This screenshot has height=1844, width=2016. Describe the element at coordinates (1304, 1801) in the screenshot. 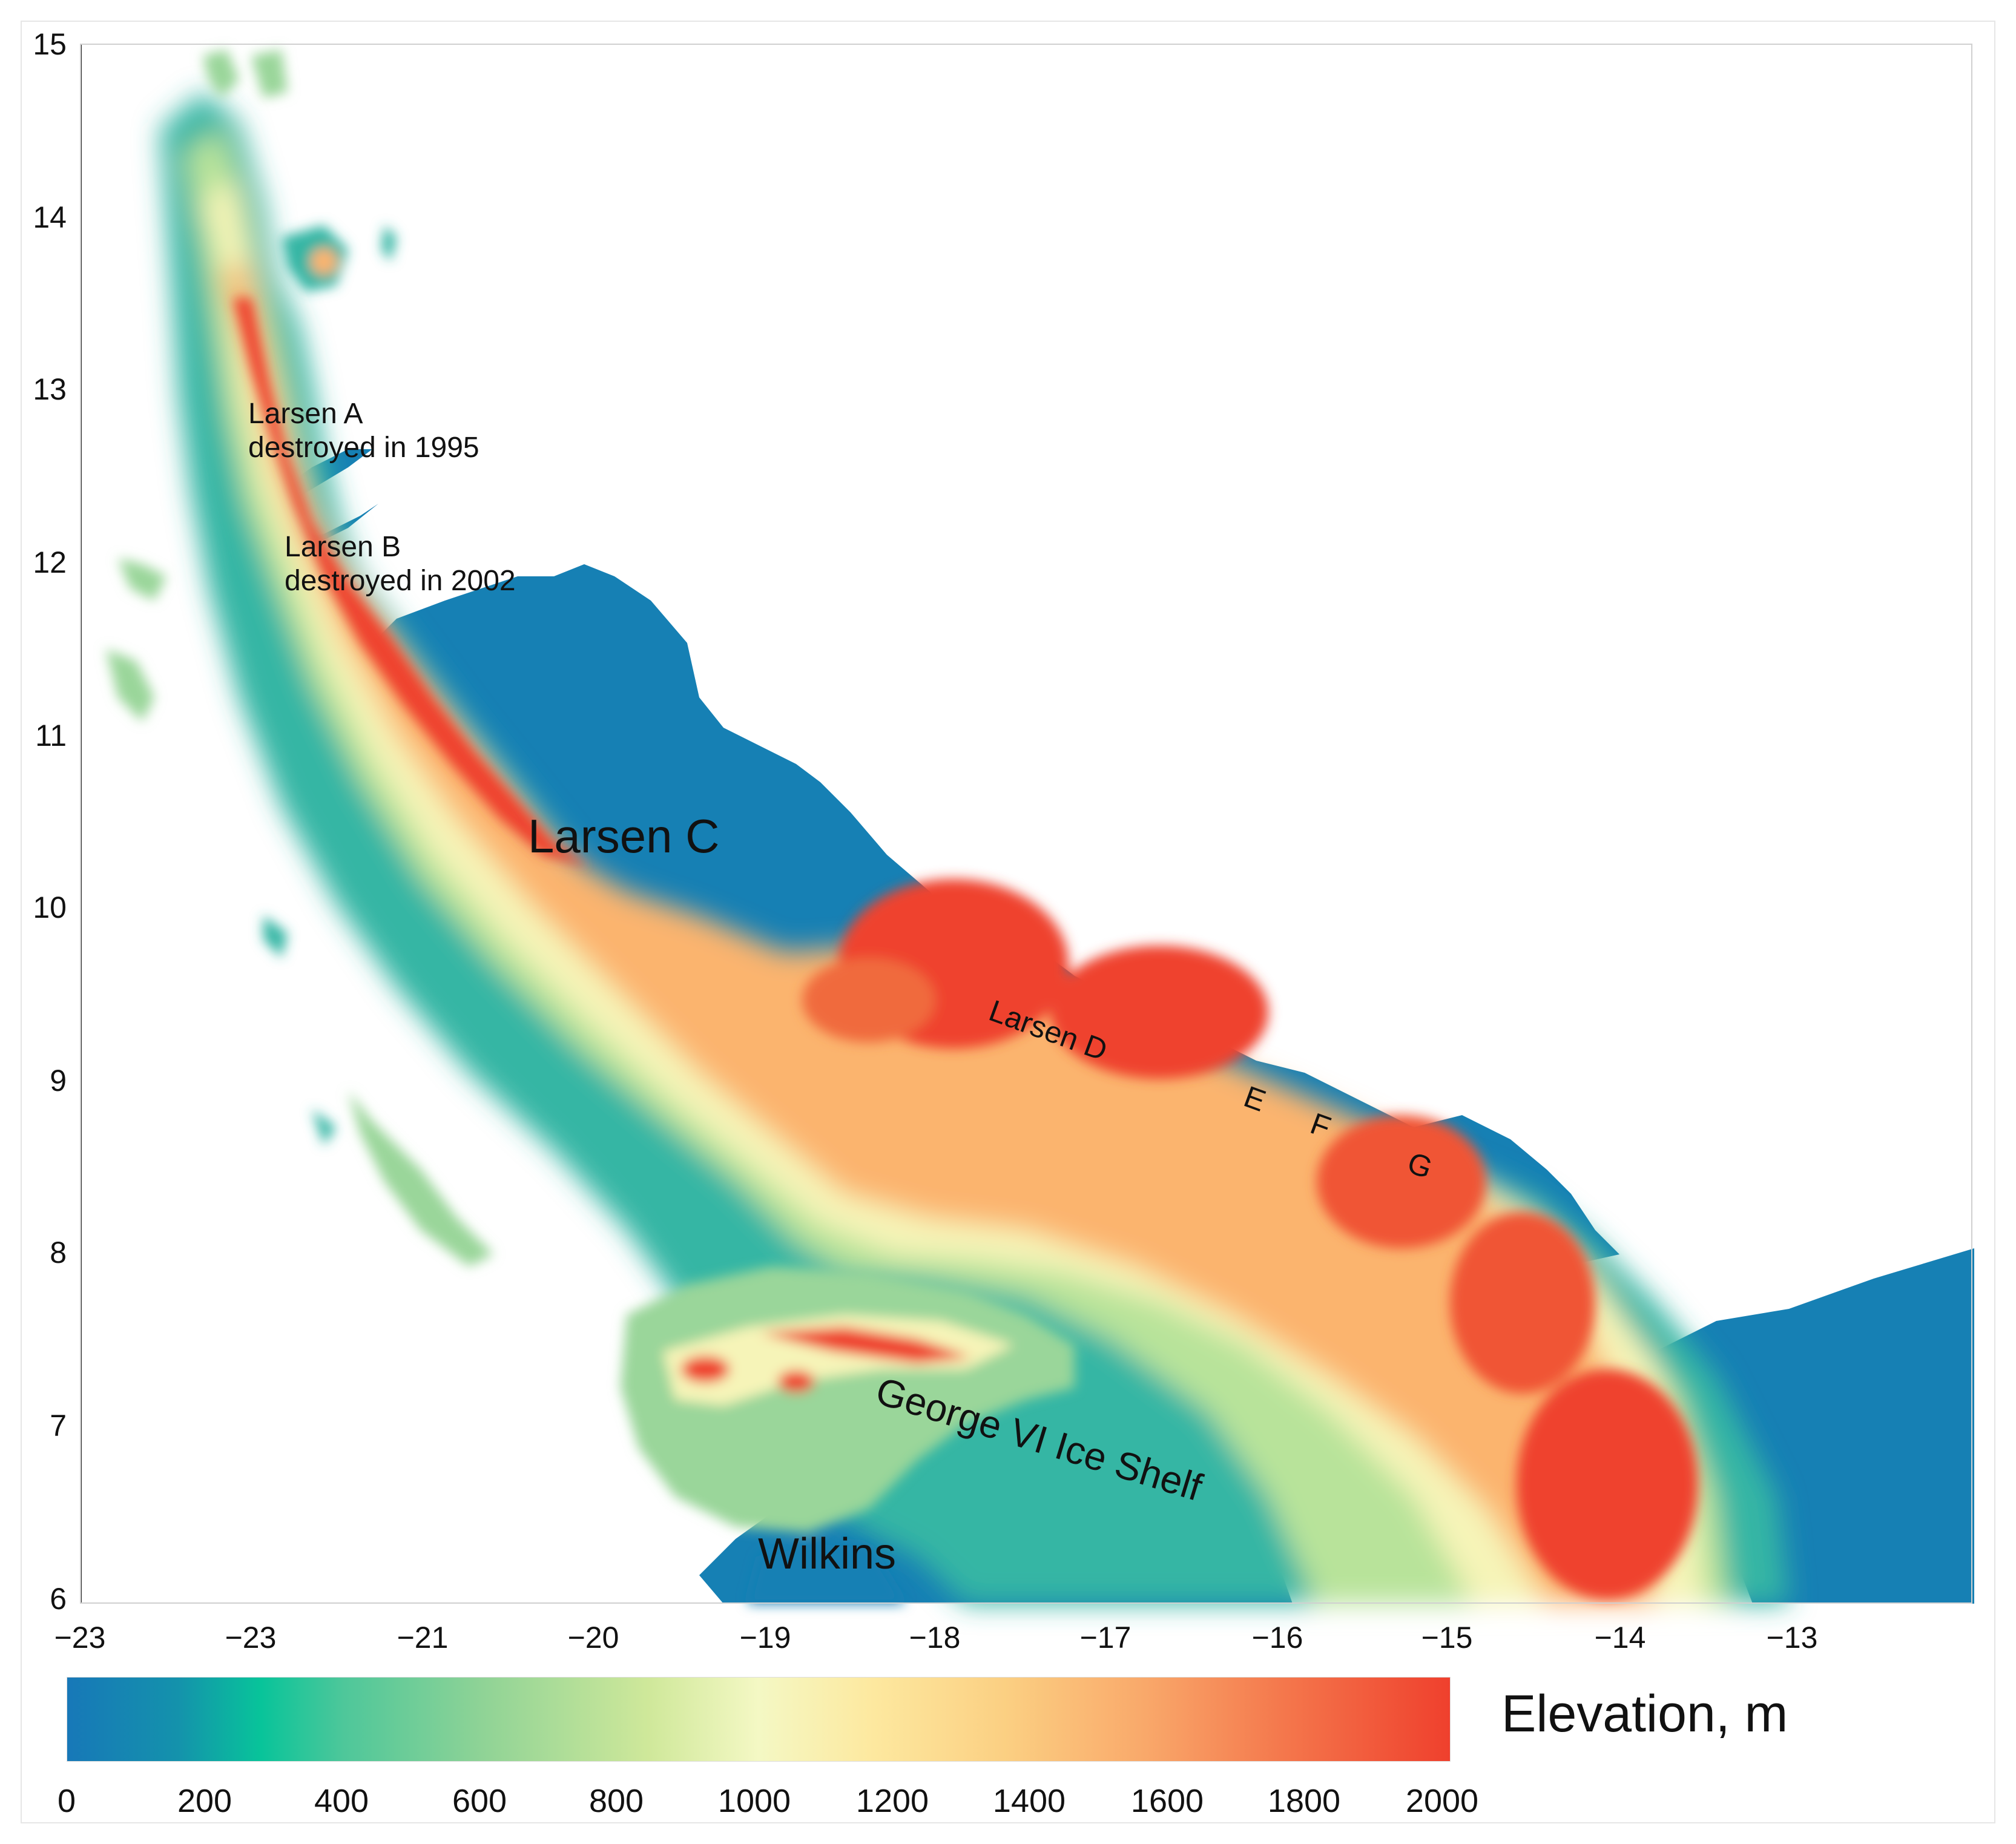

I see `colorbar-tick: 1800` at that location.